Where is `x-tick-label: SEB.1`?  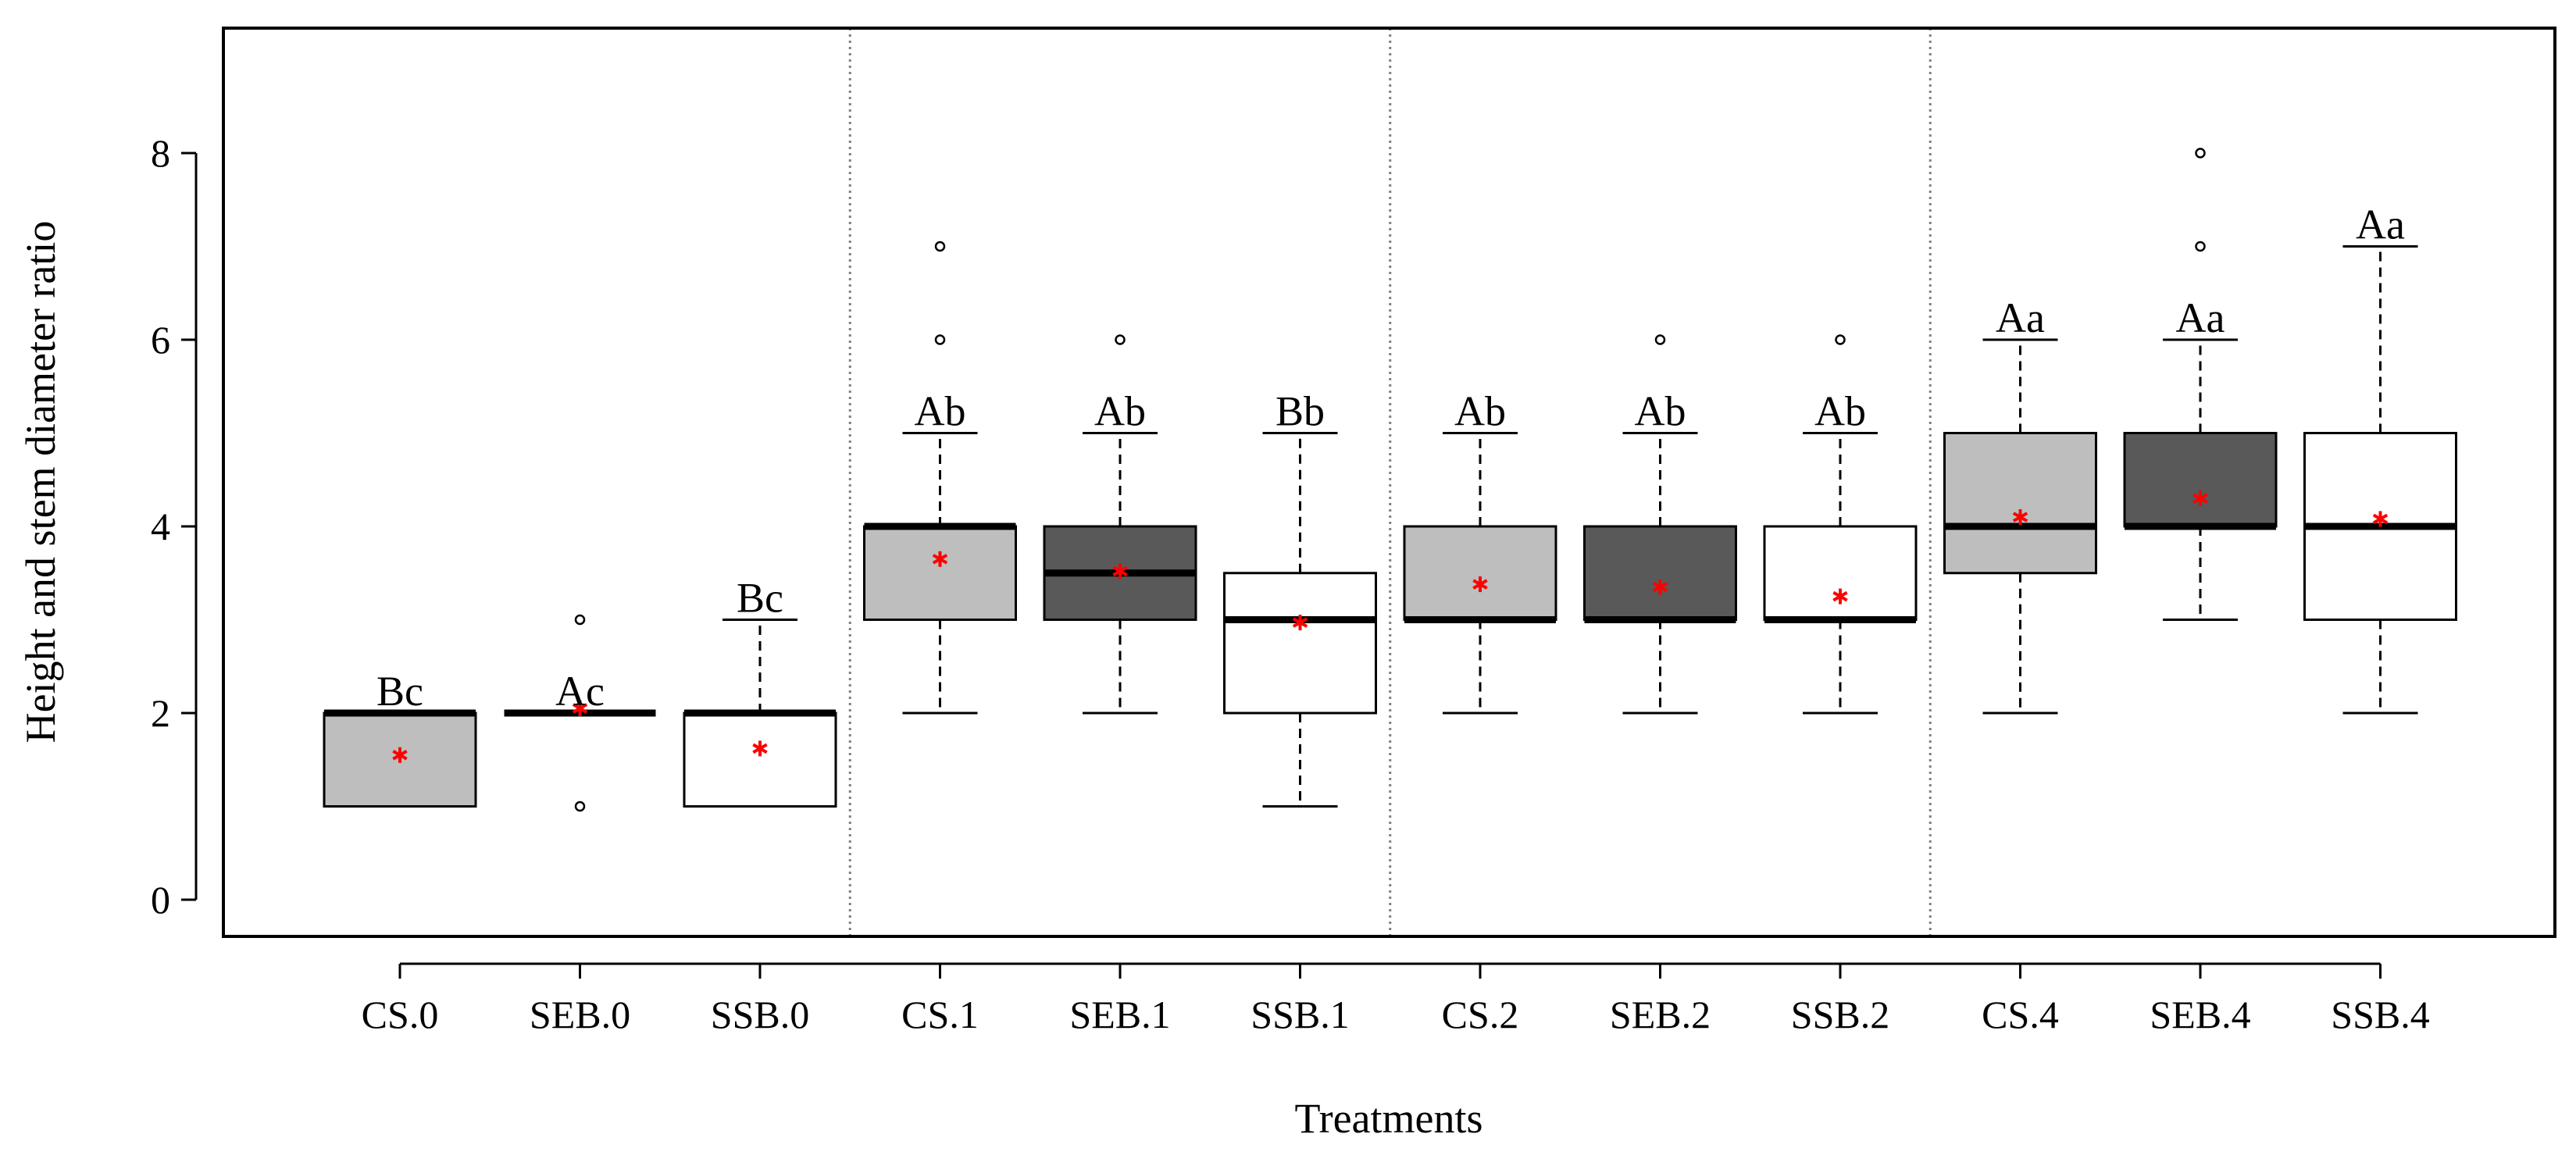
x-tick-label: SEB.1 is located at coordinates (1119, 1014).